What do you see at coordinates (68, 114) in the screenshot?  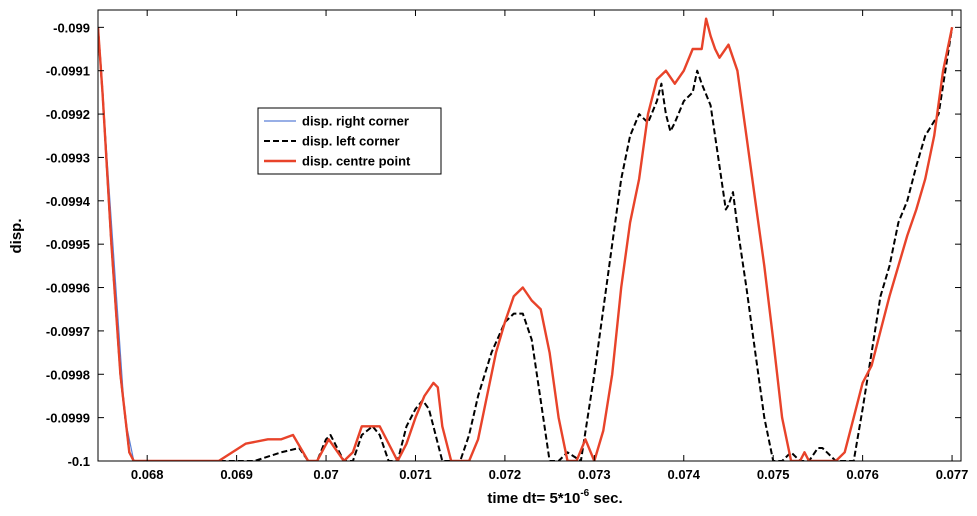 I see `y-tick-label: -0.0992` at bounding box center [68, 114].